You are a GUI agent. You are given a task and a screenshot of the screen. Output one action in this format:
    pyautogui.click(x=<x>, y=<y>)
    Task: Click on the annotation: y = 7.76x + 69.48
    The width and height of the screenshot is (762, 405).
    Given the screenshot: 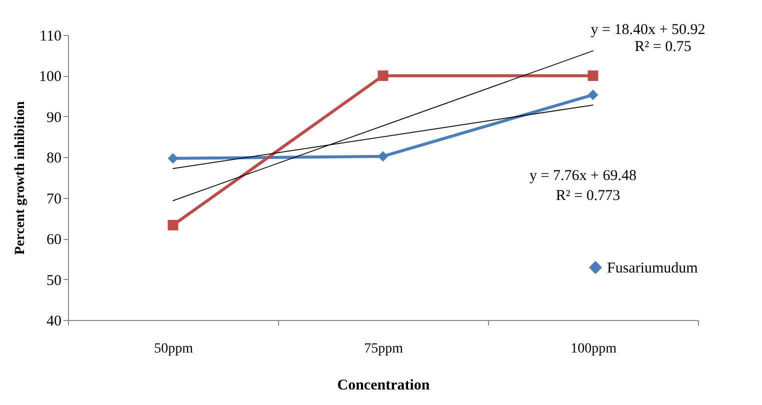 What is the action you would take?
    pyautogui.click(x=583, y=176)
    